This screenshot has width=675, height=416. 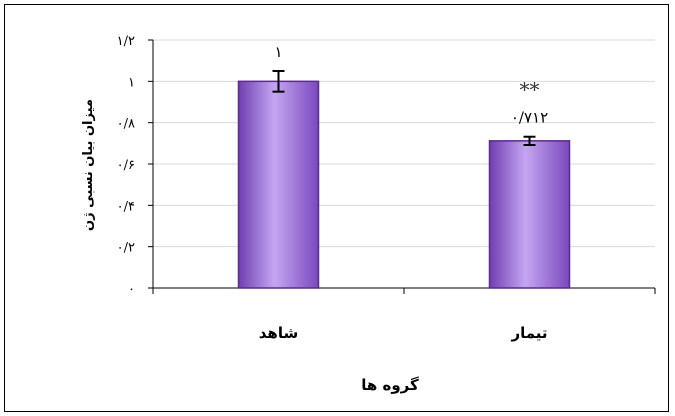 What do you see at coordinates (390, 385) in the screenshot?
I see `x-axis-title: گروه ها` at bounding box center [390, 385].